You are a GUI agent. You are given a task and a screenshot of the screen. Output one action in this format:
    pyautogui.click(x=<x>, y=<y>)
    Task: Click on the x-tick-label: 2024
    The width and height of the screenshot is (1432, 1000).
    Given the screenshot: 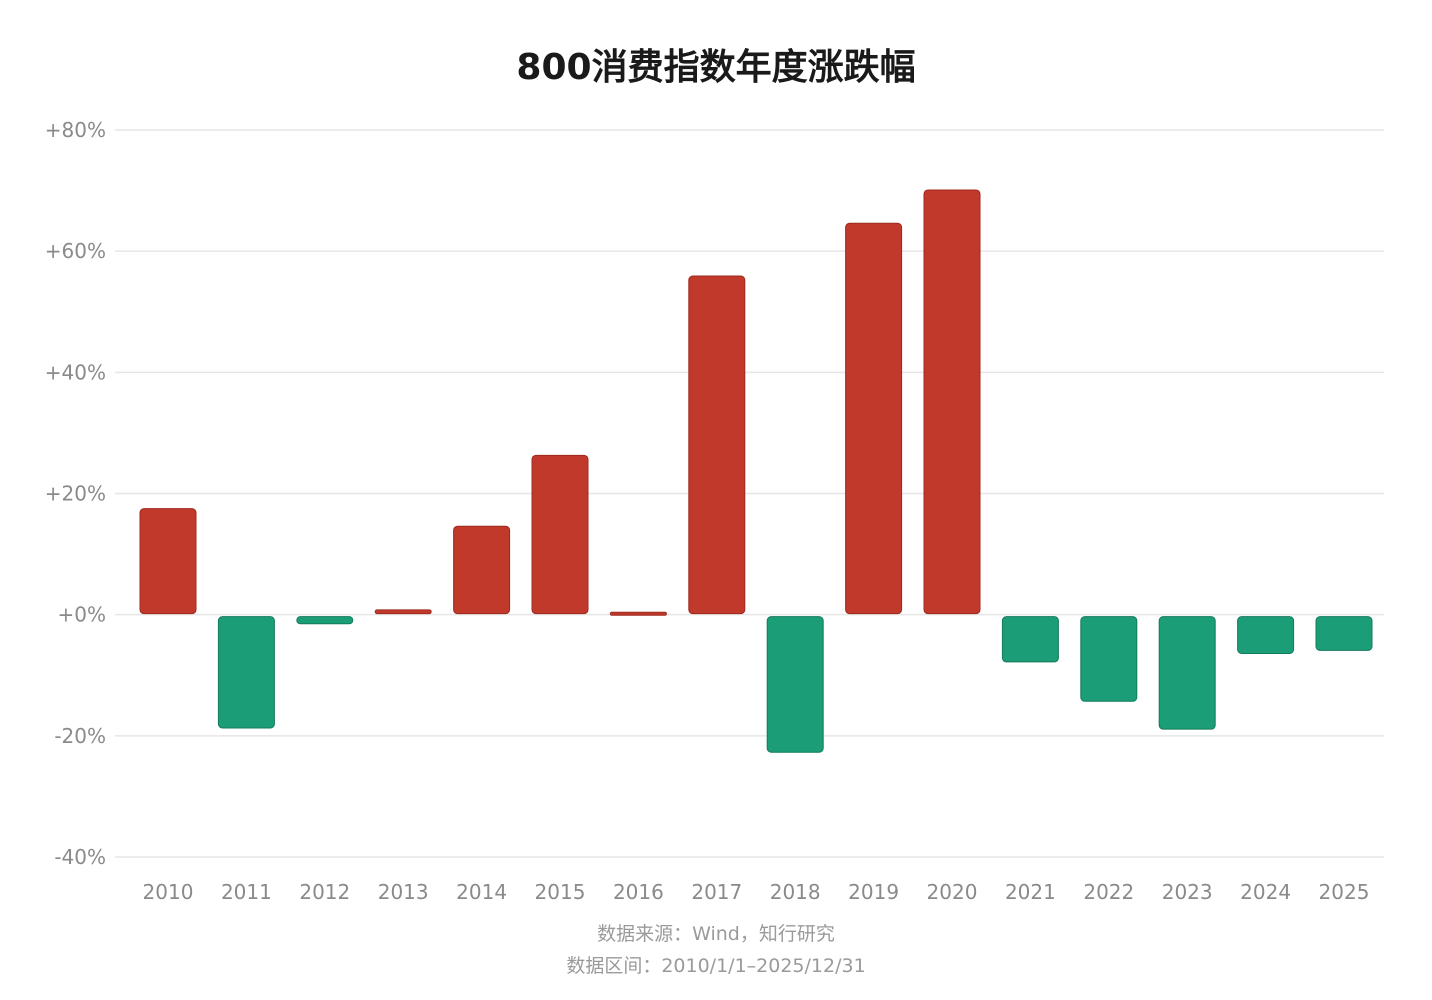 What is the action you would take?
    pyautogui.click(x=1265, y=892)
    